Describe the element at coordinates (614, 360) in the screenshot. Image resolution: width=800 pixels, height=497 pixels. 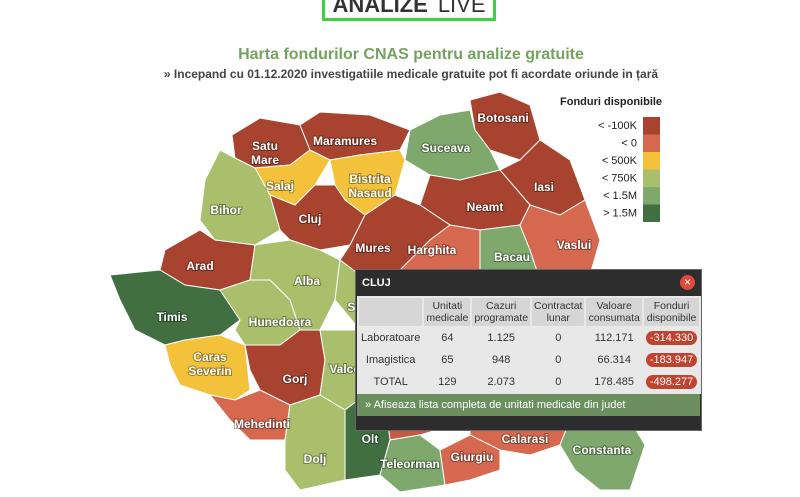
I see `table-cell: 66.314` at that location.